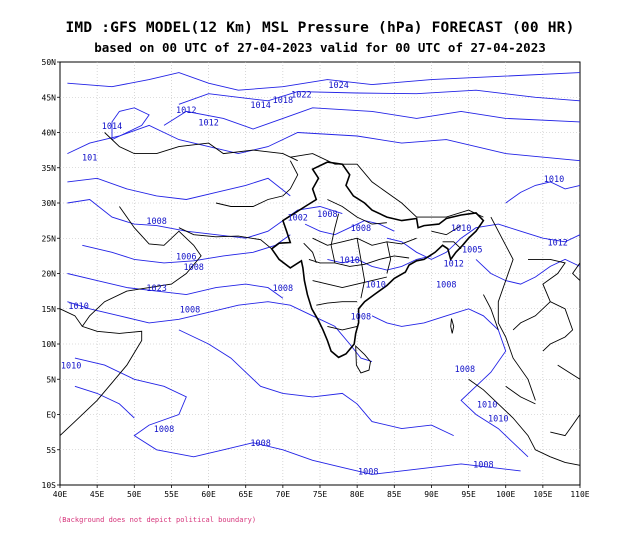 This screenshot has width=640, height=533. Describe the element at coordinates (49, 274) in the screenshot. I see `y-tick-label: 20N` at that location.